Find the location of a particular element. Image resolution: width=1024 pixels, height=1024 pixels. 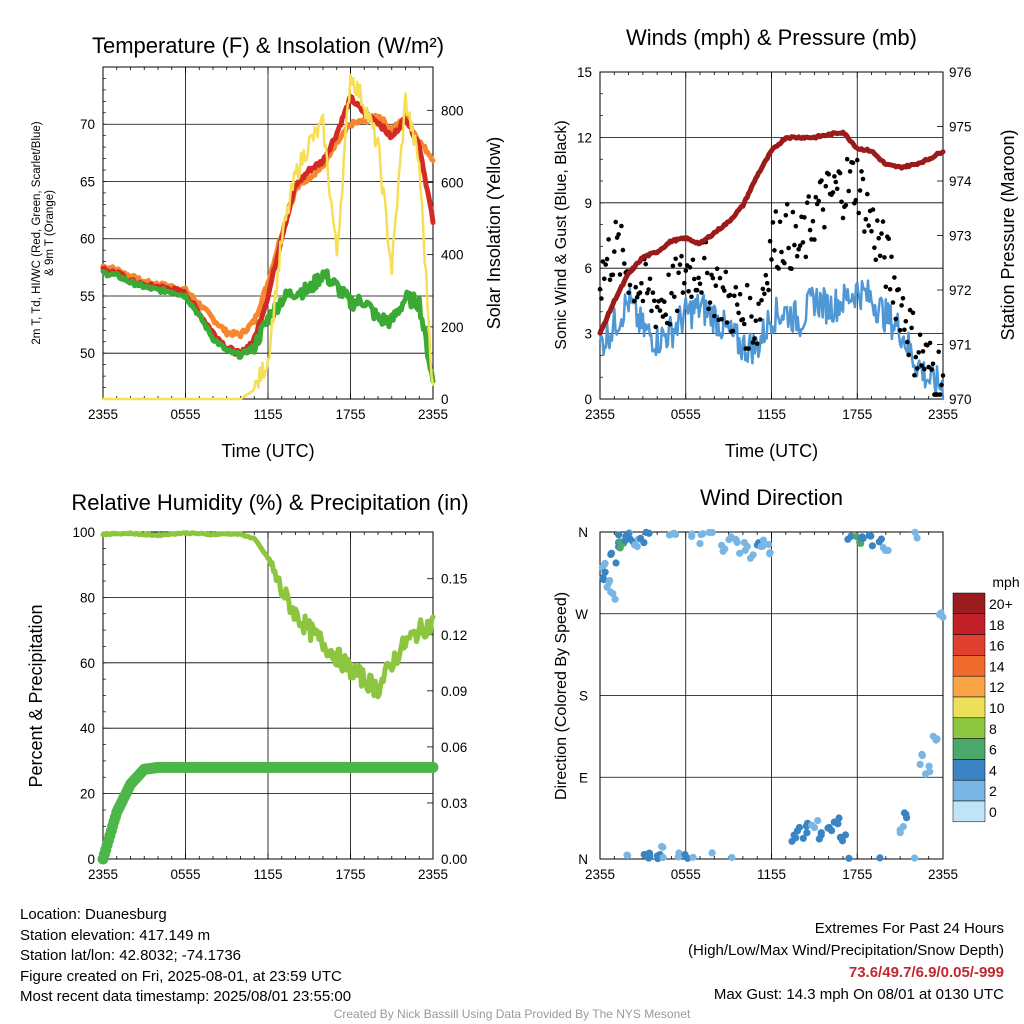

legend-label: 4 is located at coordinates (993, 770).